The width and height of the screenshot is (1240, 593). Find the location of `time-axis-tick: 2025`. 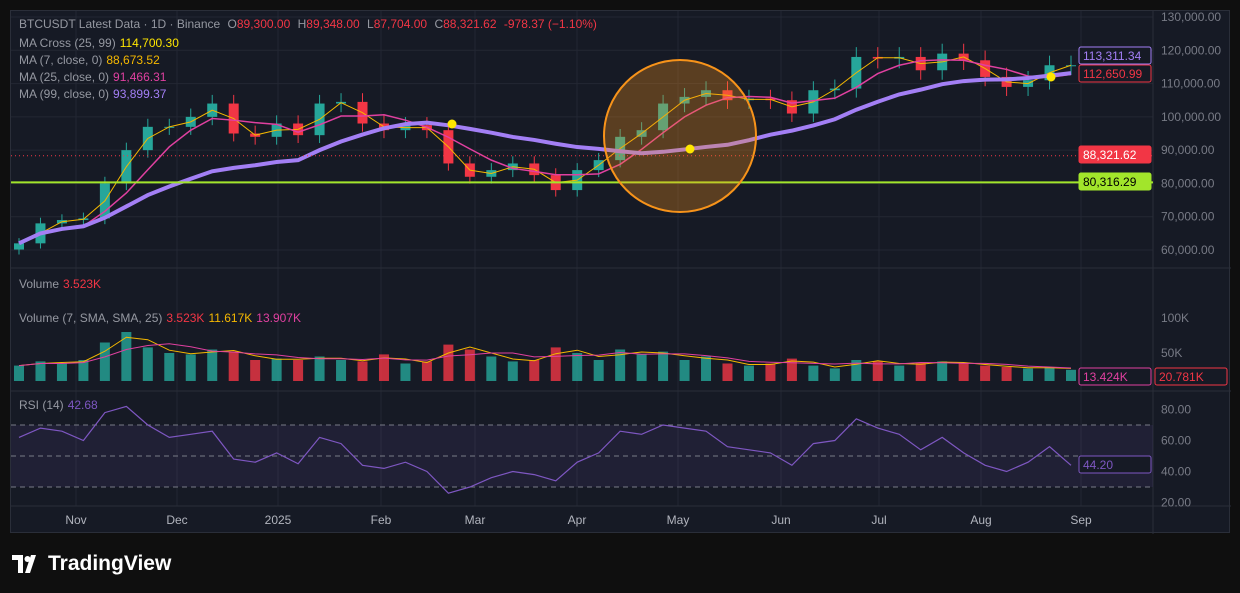

time-axis-tick: 2025 is located at coordinates (278, 520).